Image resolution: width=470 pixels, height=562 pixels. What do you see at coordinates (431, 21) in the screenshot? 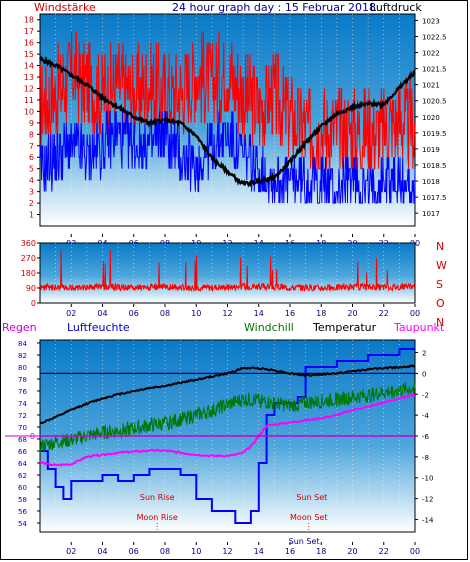
I see `y2-tick-label: 1023` at bounding box center [431, 21].